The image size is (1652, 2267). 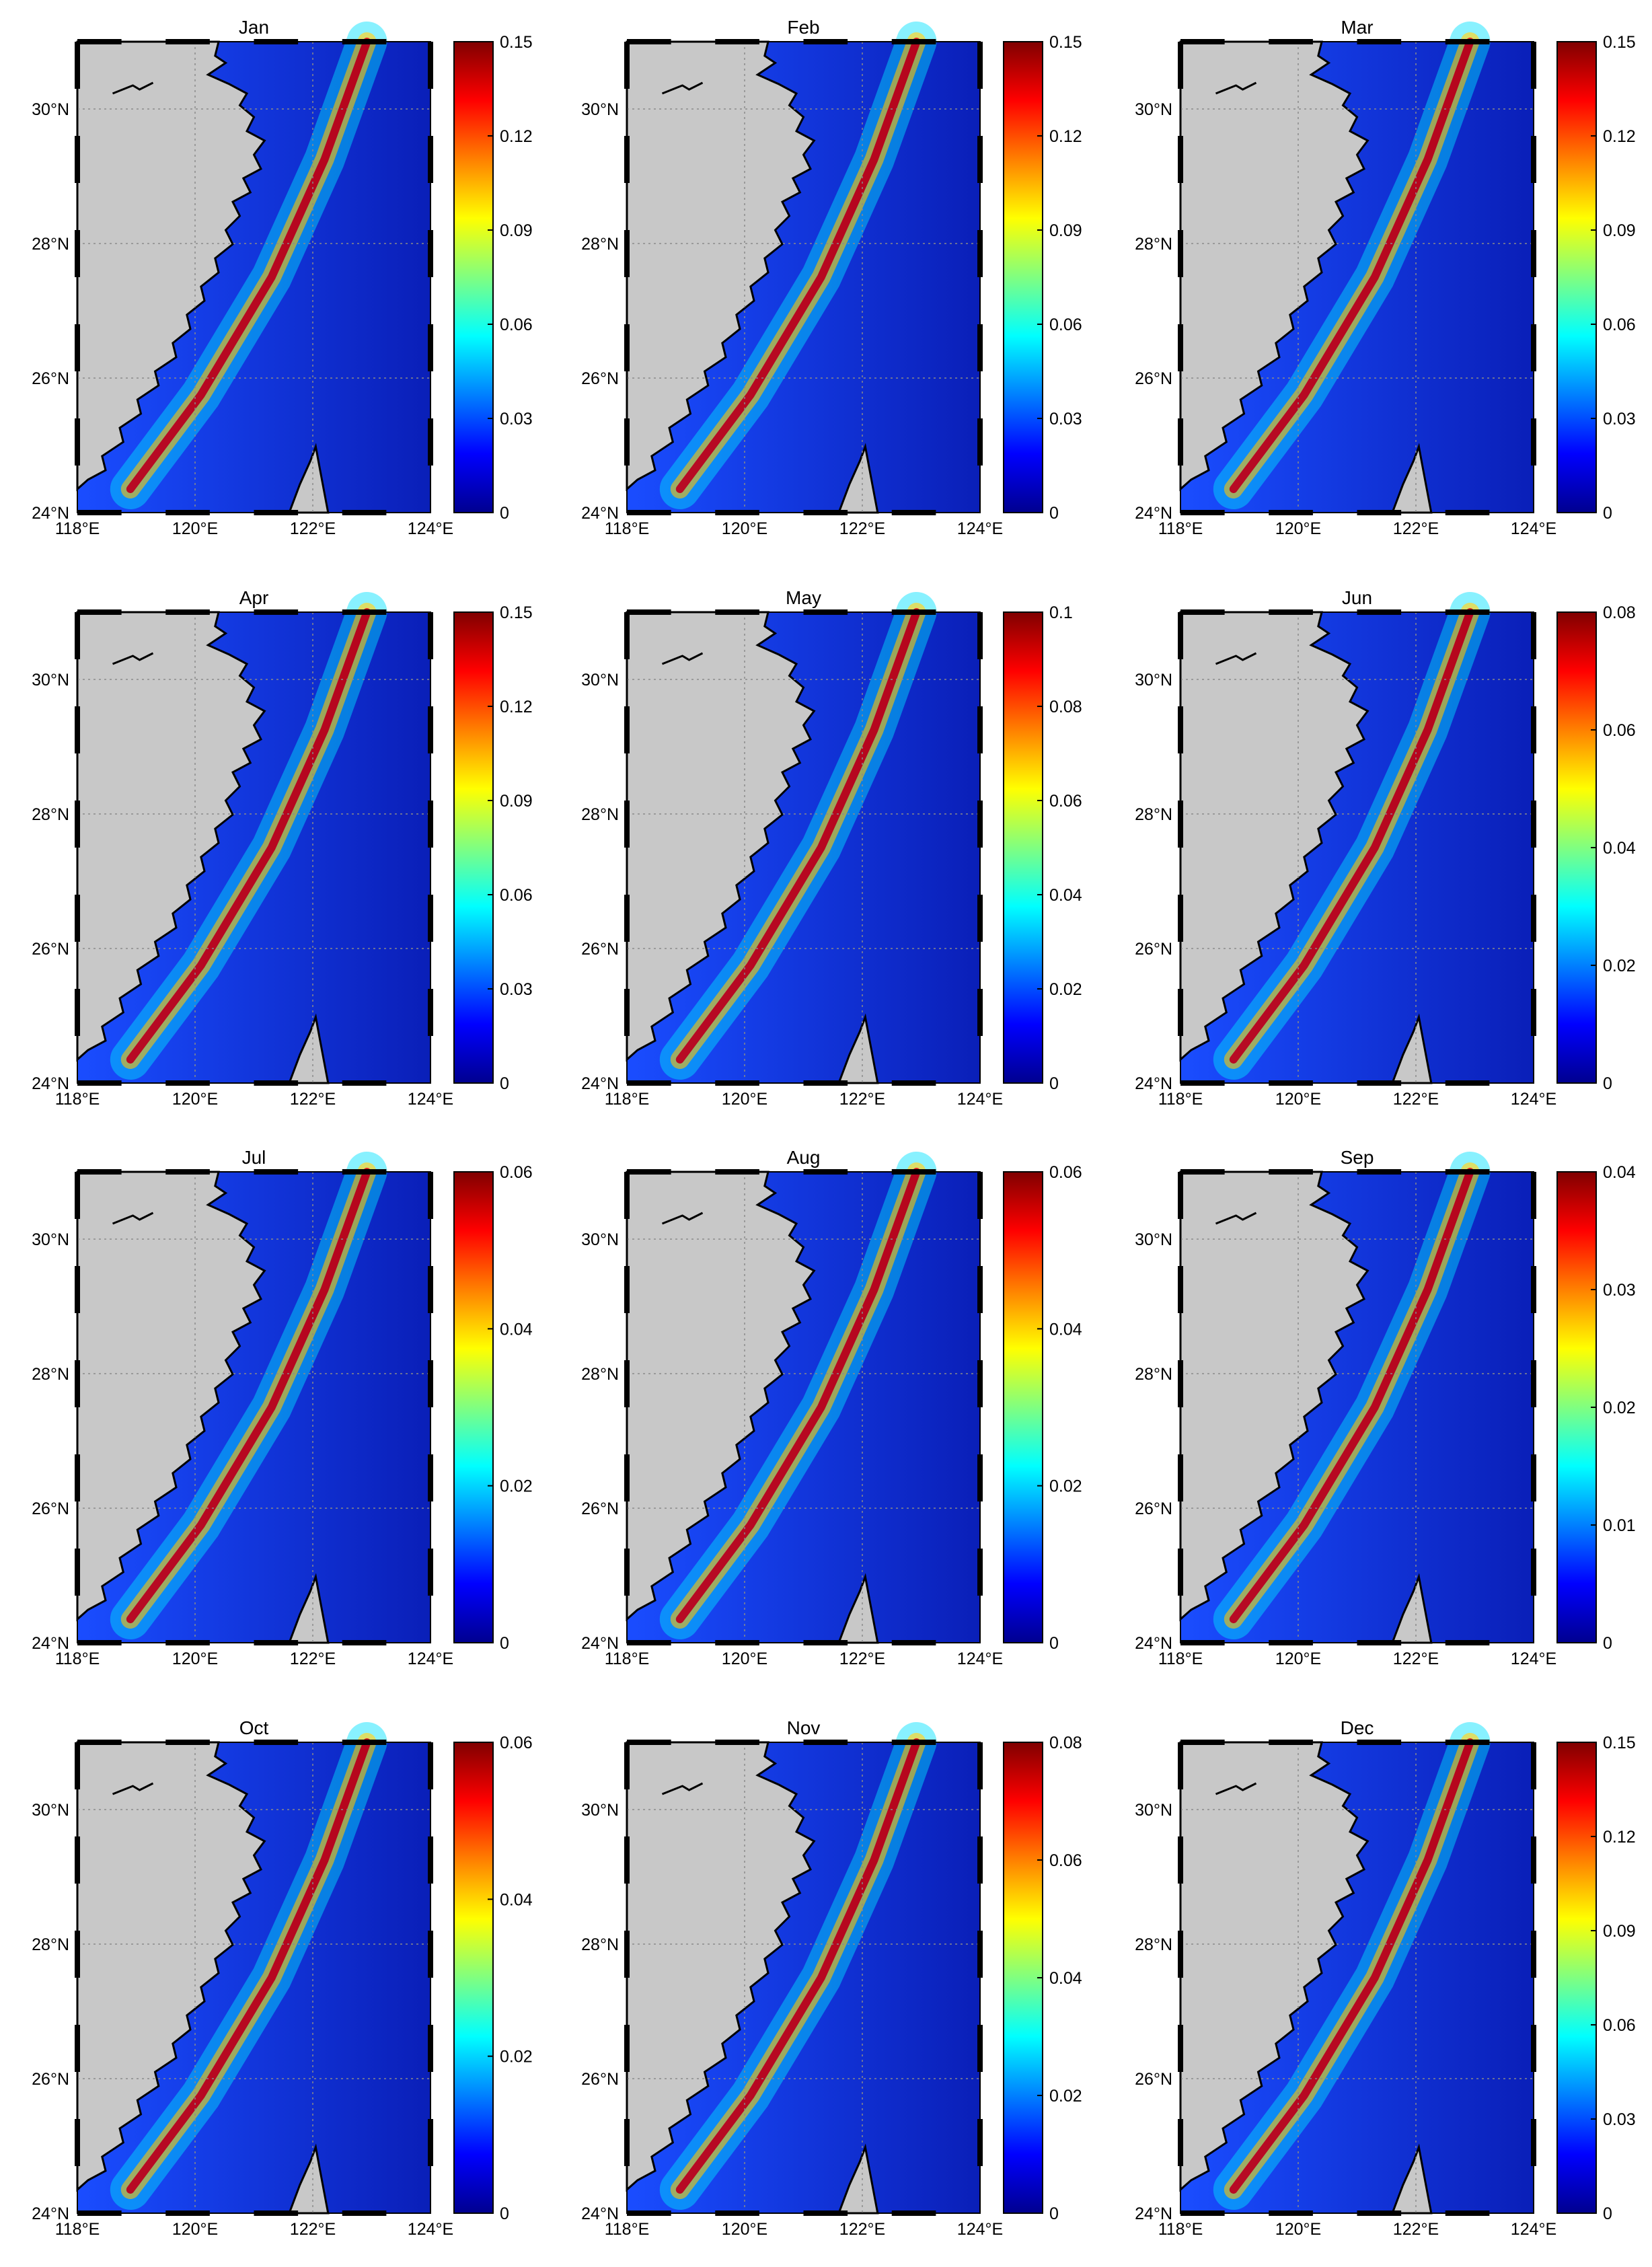 I want to click on panel-title: May, so click(x=803, y=597).